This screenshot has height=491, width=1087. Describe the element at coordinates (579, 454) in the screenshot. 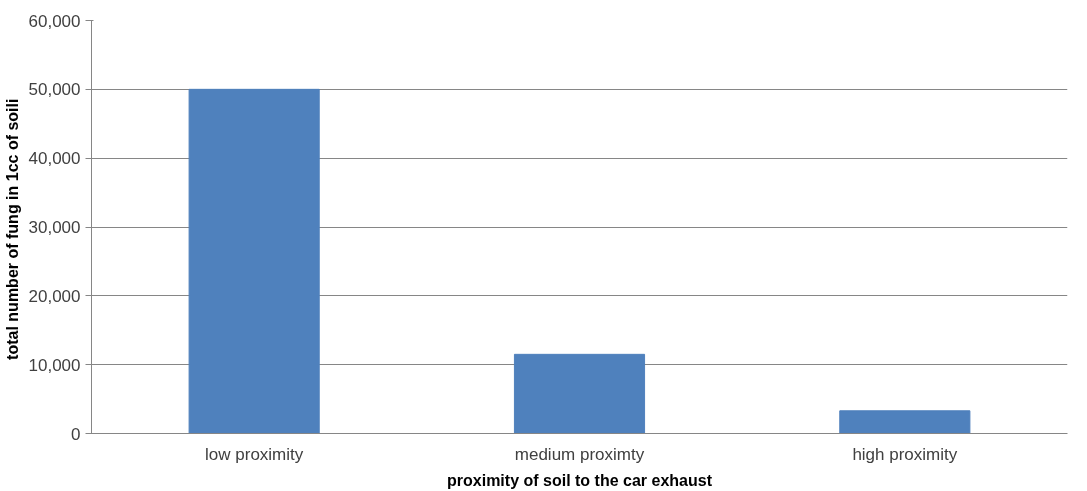

I see `x-tick-label: medium proximty` at that location.